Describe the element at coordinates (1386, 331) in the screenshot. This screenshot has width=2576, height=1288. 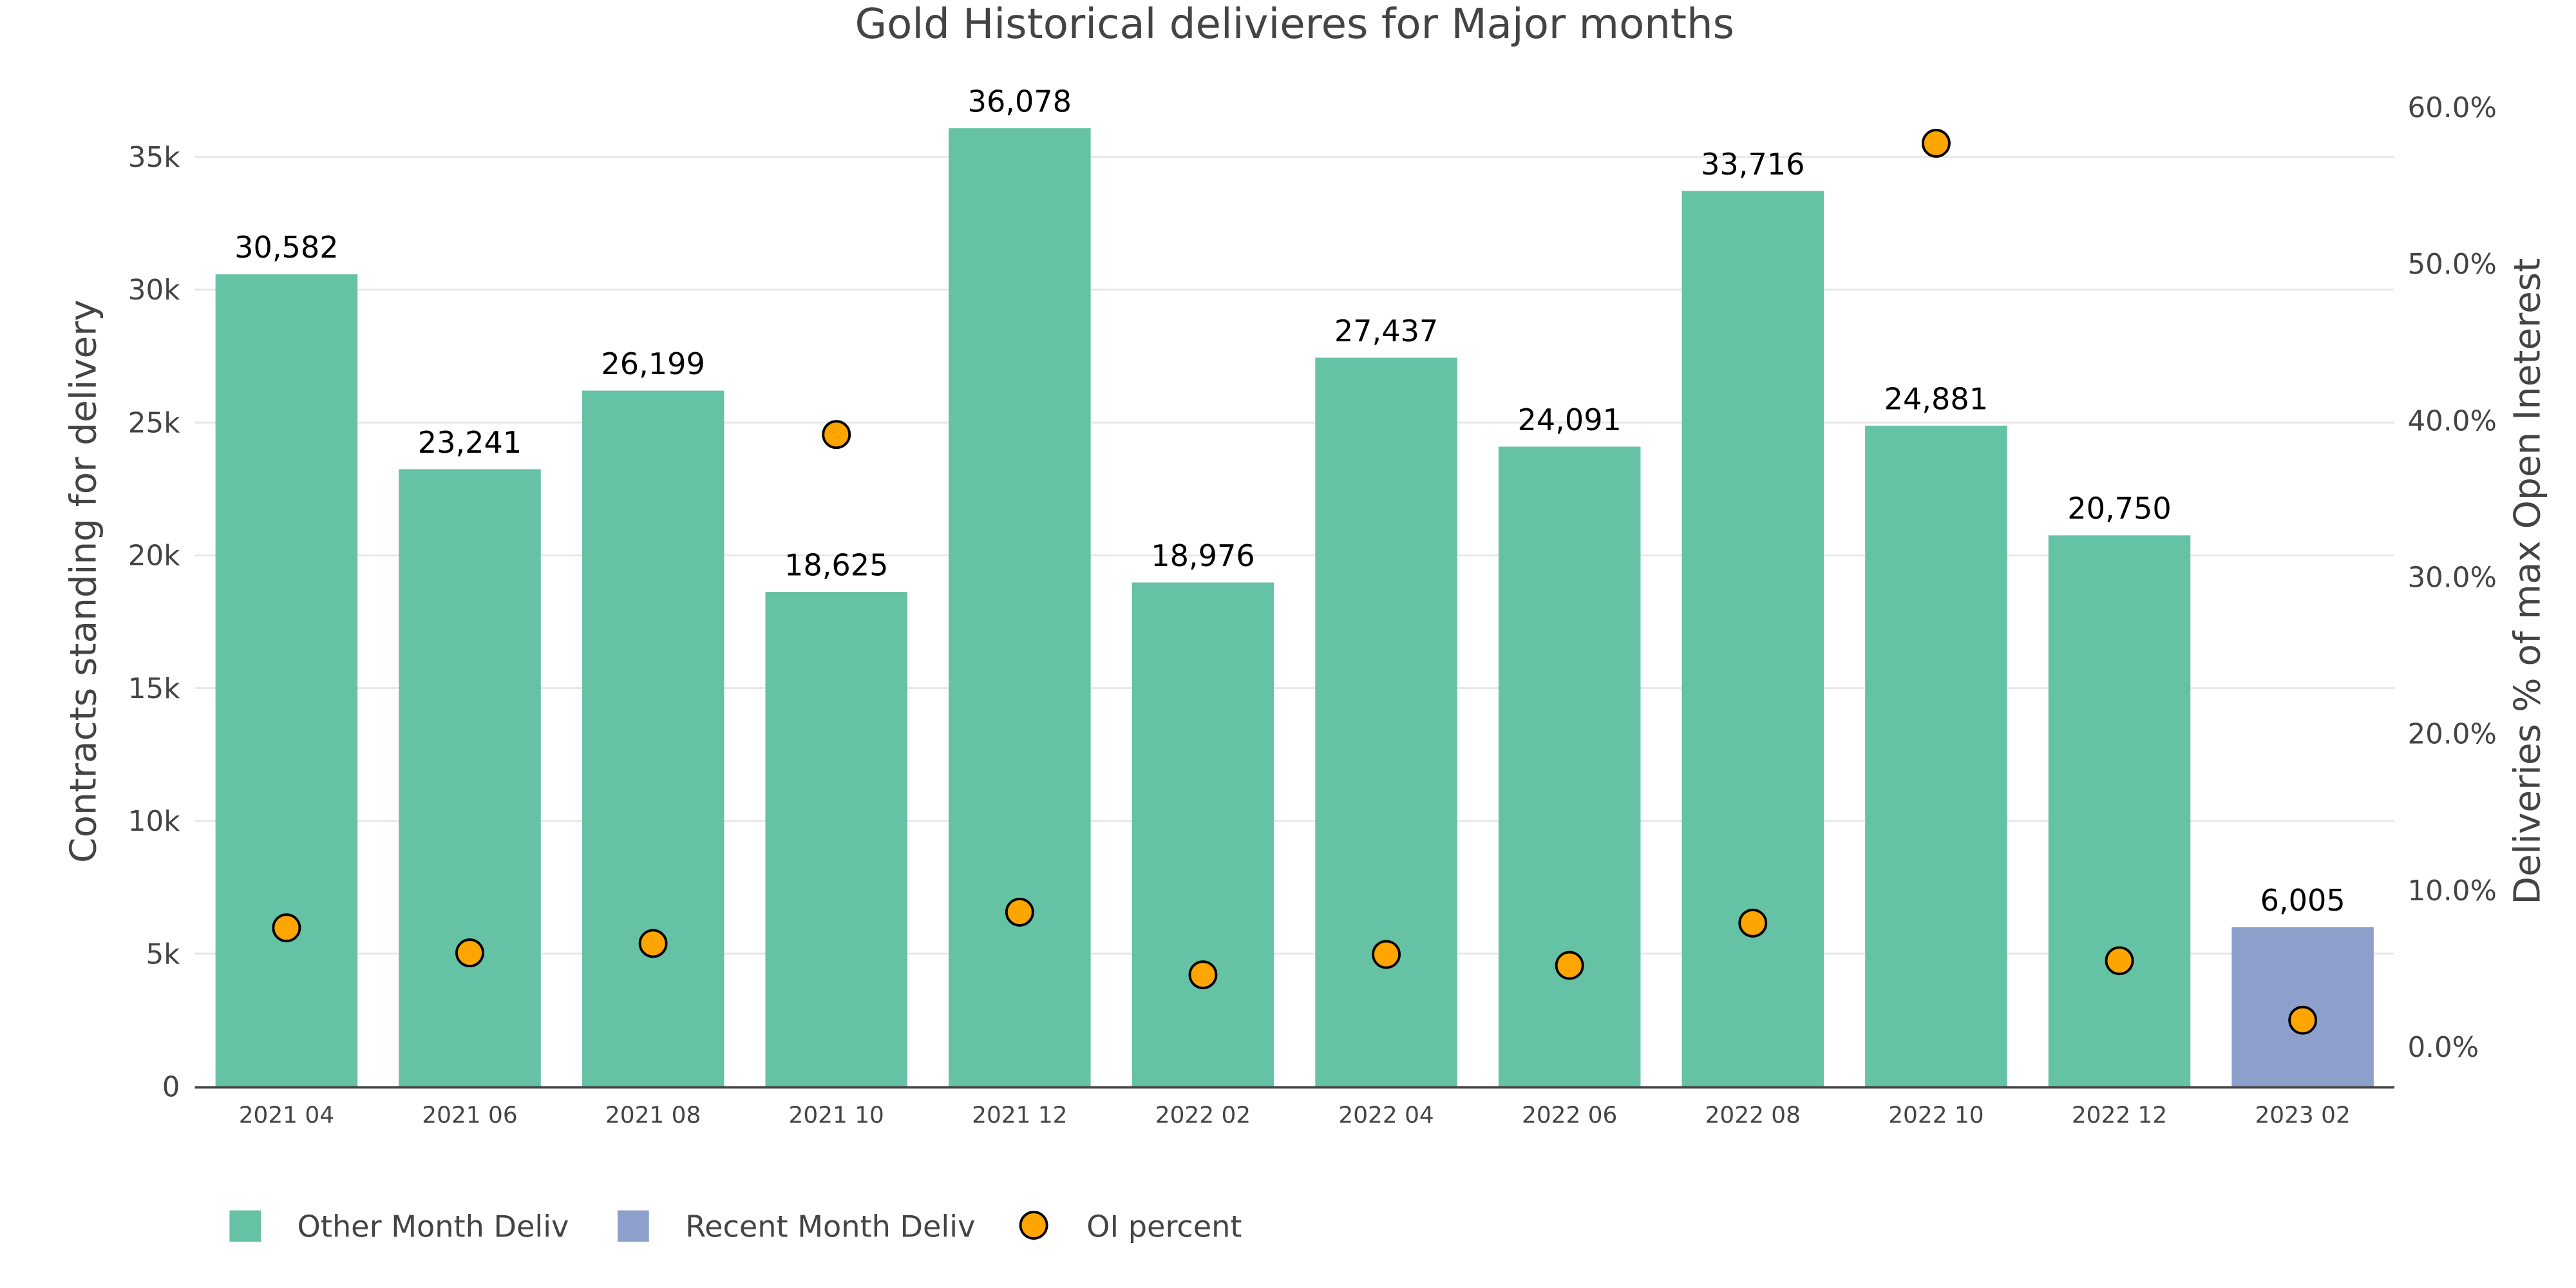
I see `bar-value-label: 27,437` at that location.